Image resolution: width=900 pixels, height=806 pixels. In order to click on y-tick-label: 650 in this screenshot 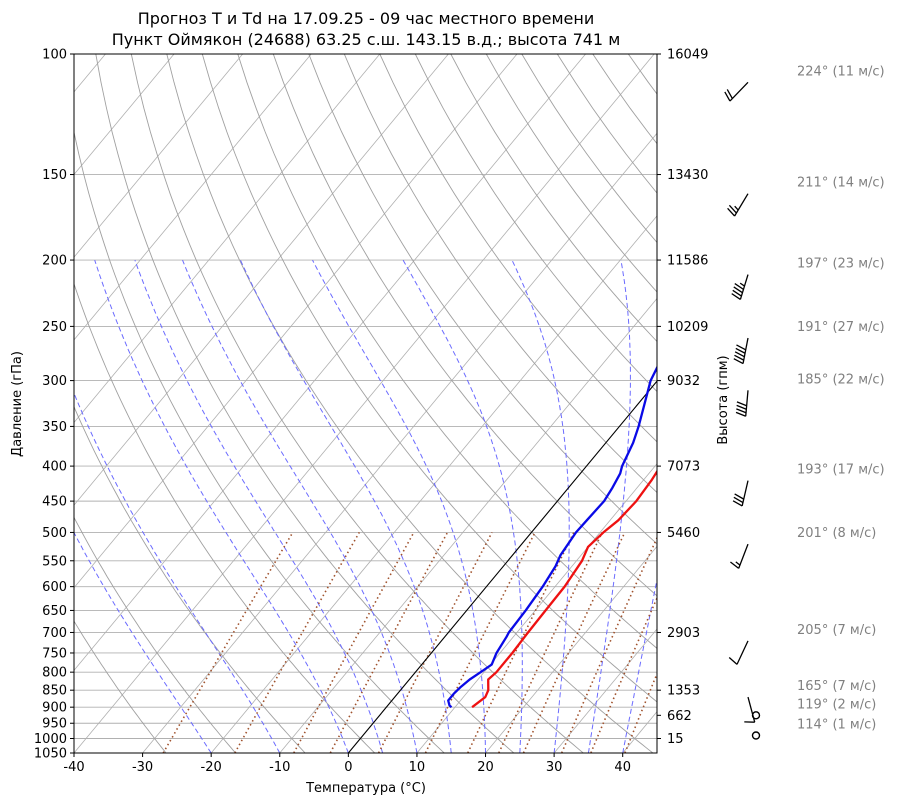, I will do `click(54, 611)`.